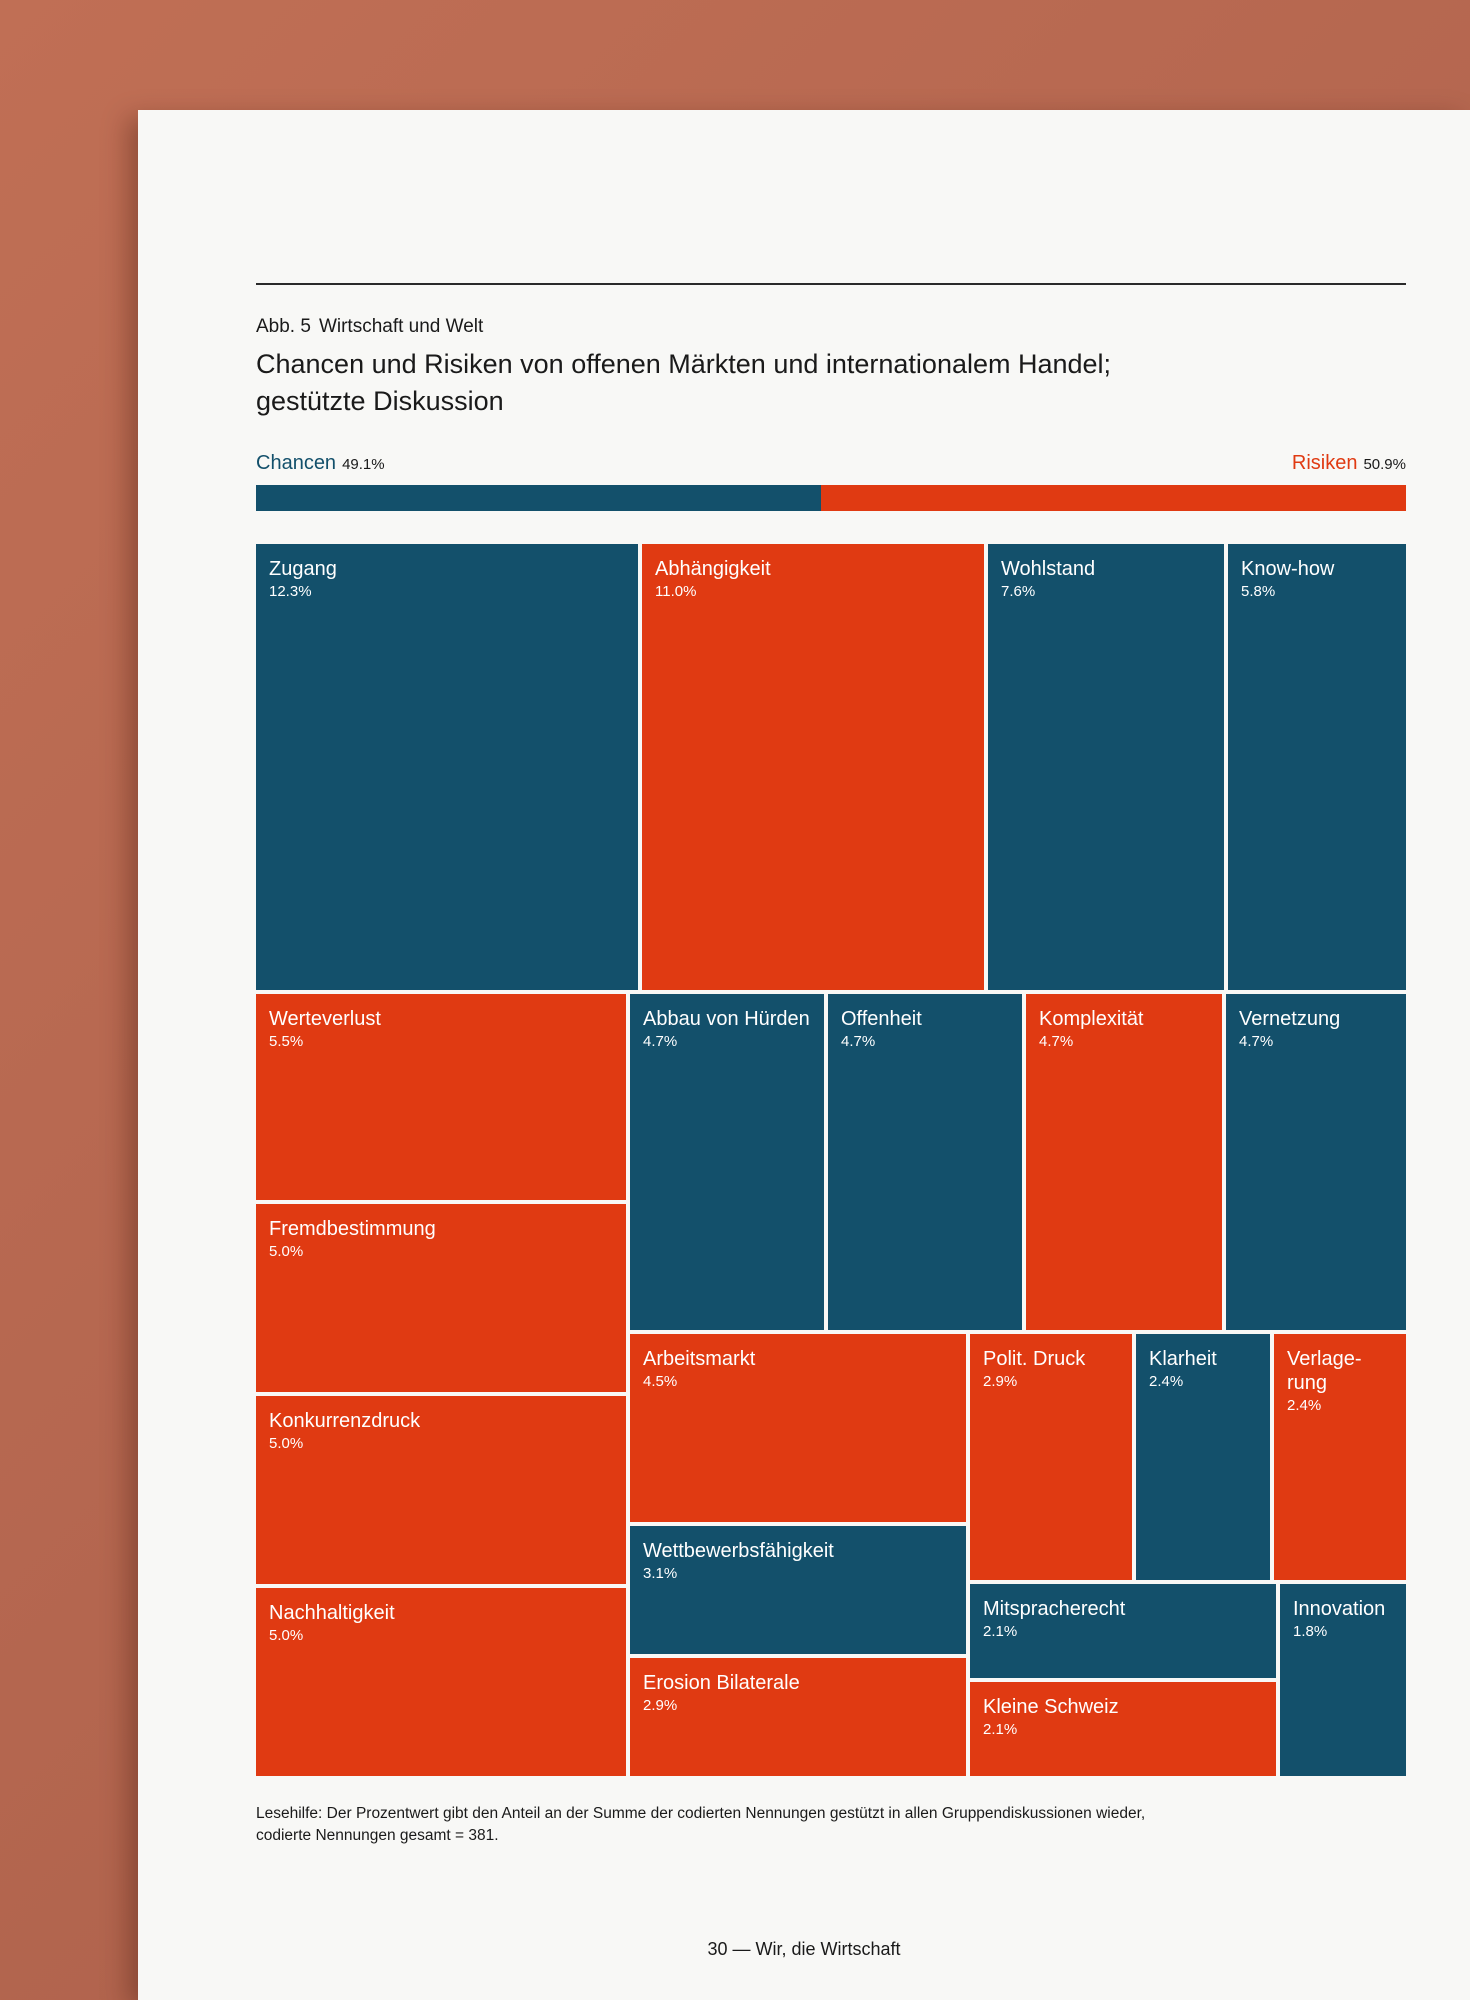 The height and width of the screenshot is (2000, 1470). What do you see at coordinates (1051, 1707) in the screenshot?
I see `treemap-cell-label: Kleine Schweiz` at bounding box center [1051, 1707].